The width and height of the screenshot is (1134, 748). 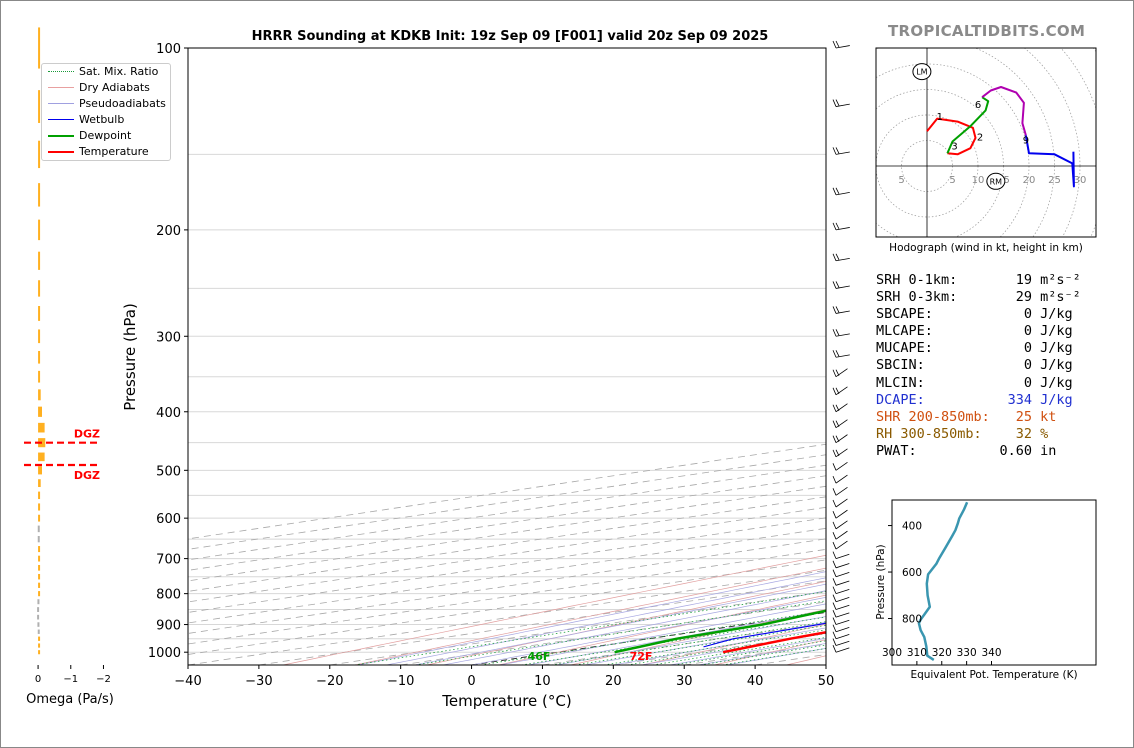 I want to click on theta-e-x-tick-label: 320, so click(x=942, y=653).